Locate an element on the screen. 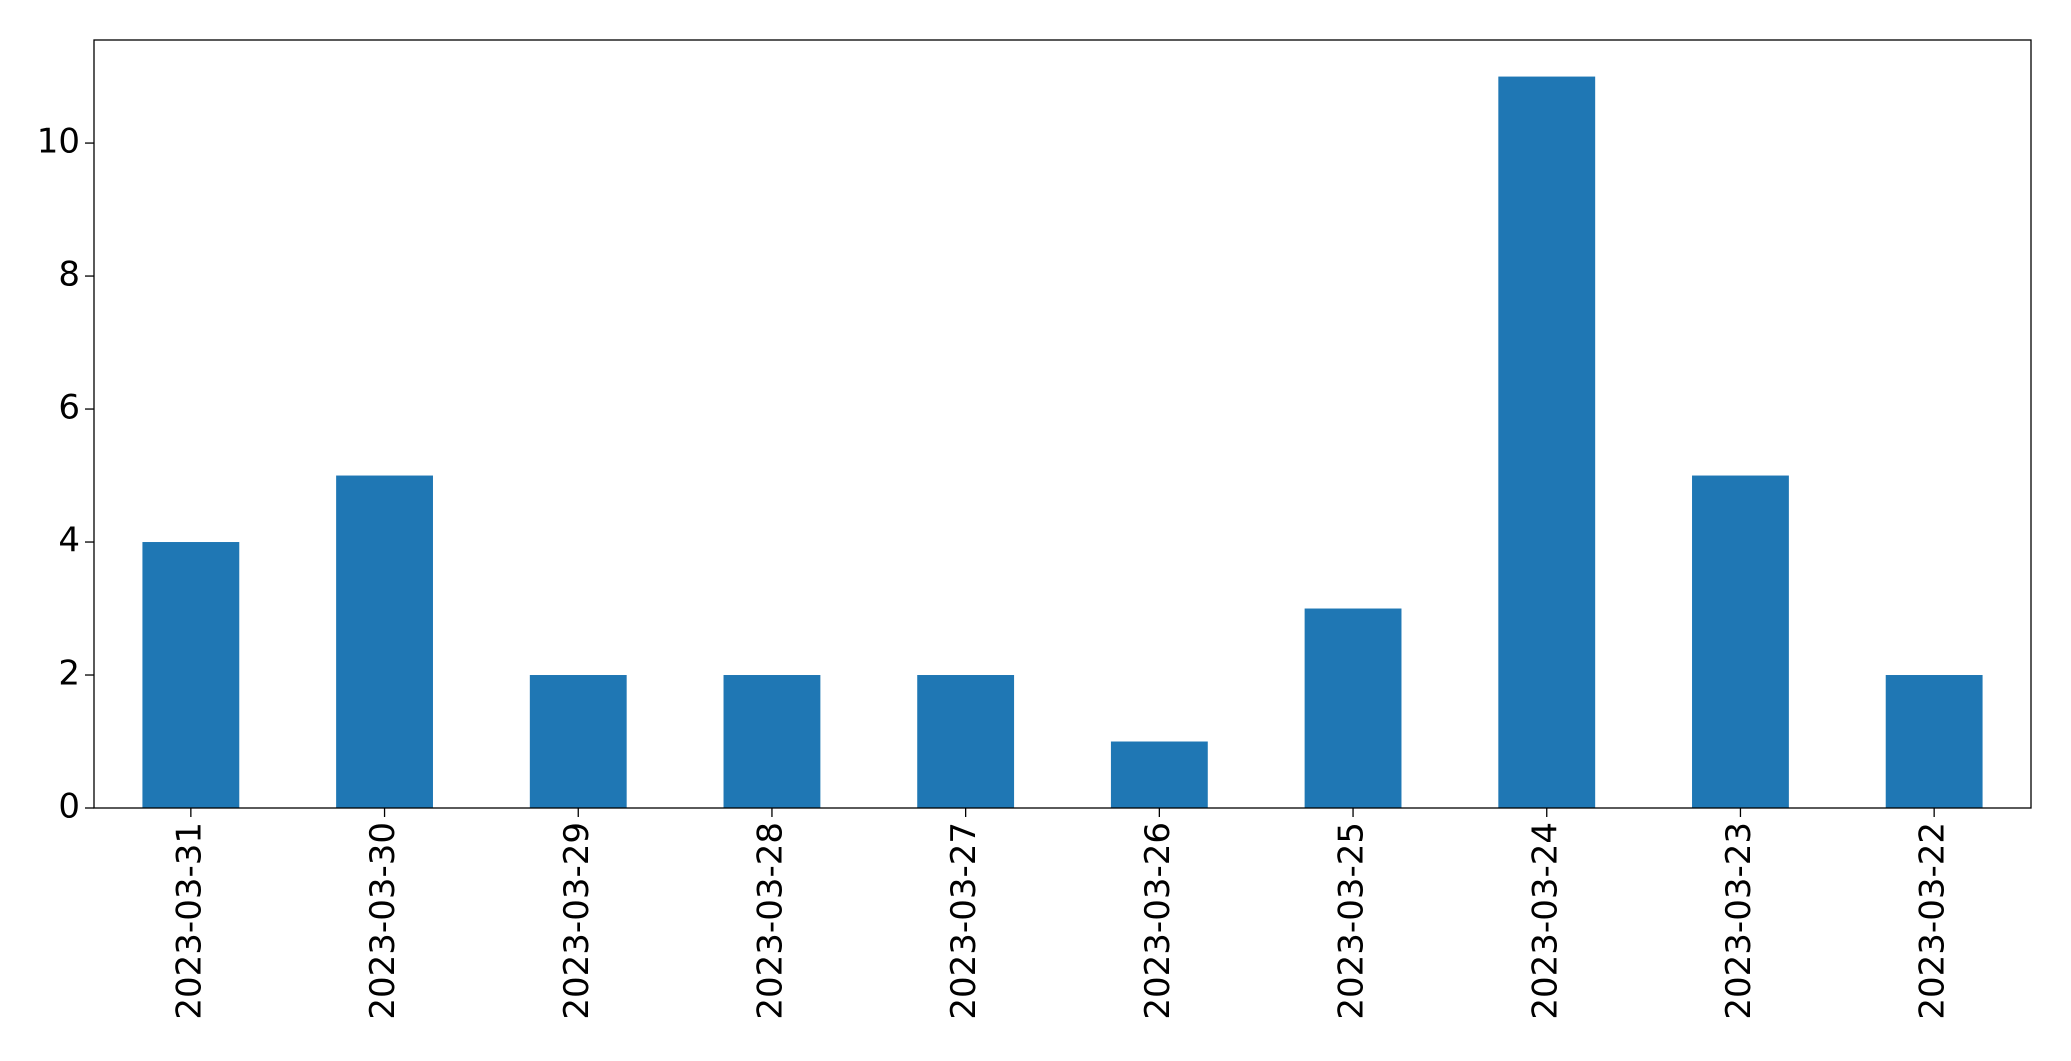 Image resolution: width=2071 pixels, height=1061 pixels. x-tick-label: 2023-03-26 is located at coordinates (1158, 921).